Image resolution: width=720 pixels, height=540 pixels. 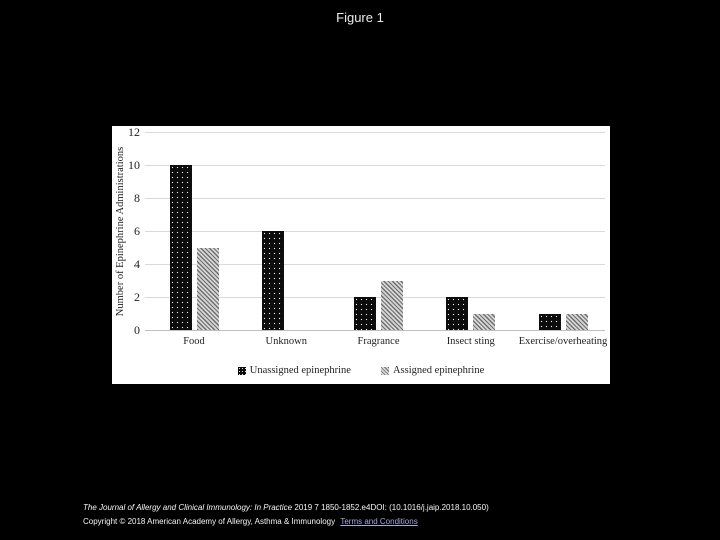 I want to click on x-axis-label: Exercise/overheating, so click(x=563, y=341).